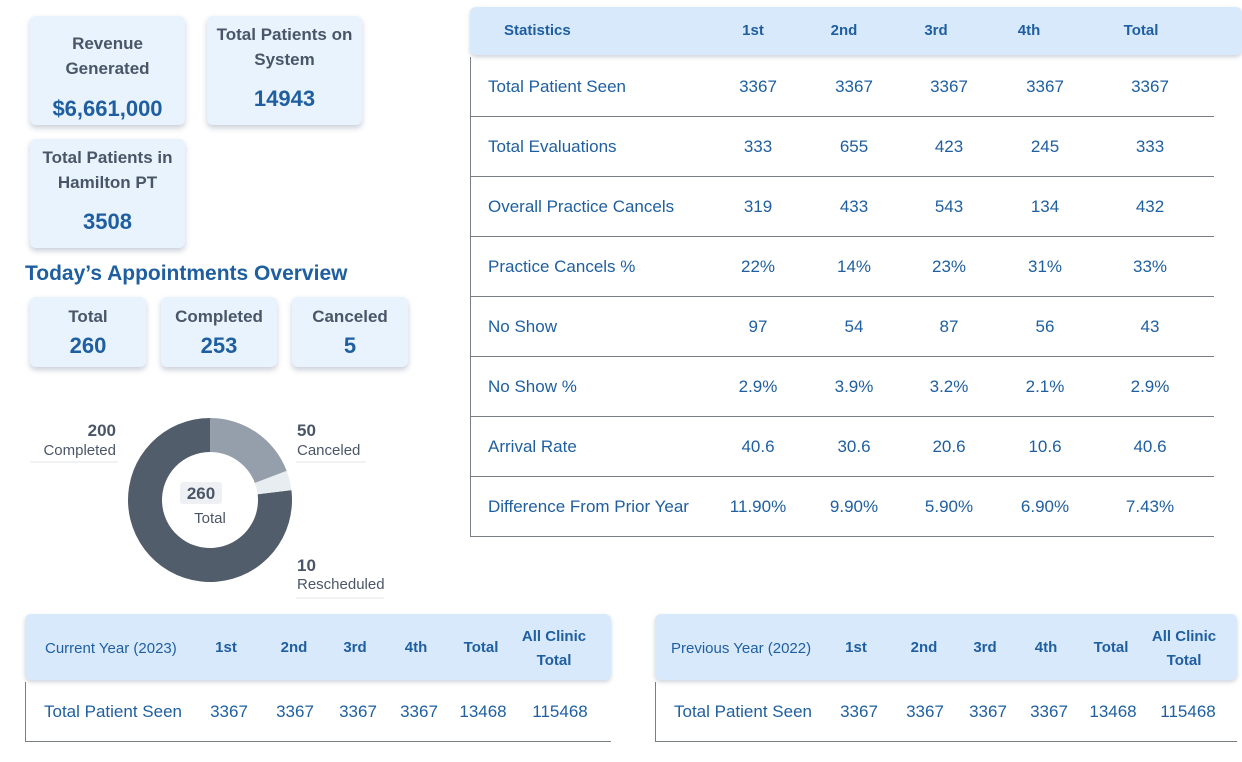  Describe the element at coordinates (557, 86) in the screenshot. I see `statistics-row-label: Total Patient Seen` at that location.